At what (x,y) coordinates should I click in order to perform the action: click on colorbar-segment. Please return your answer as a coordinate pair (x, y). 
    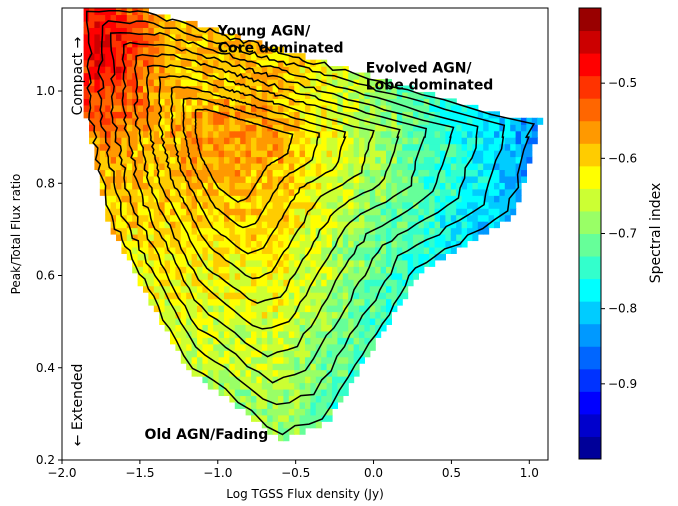
    Looking at the image, I should click on (590, 290).